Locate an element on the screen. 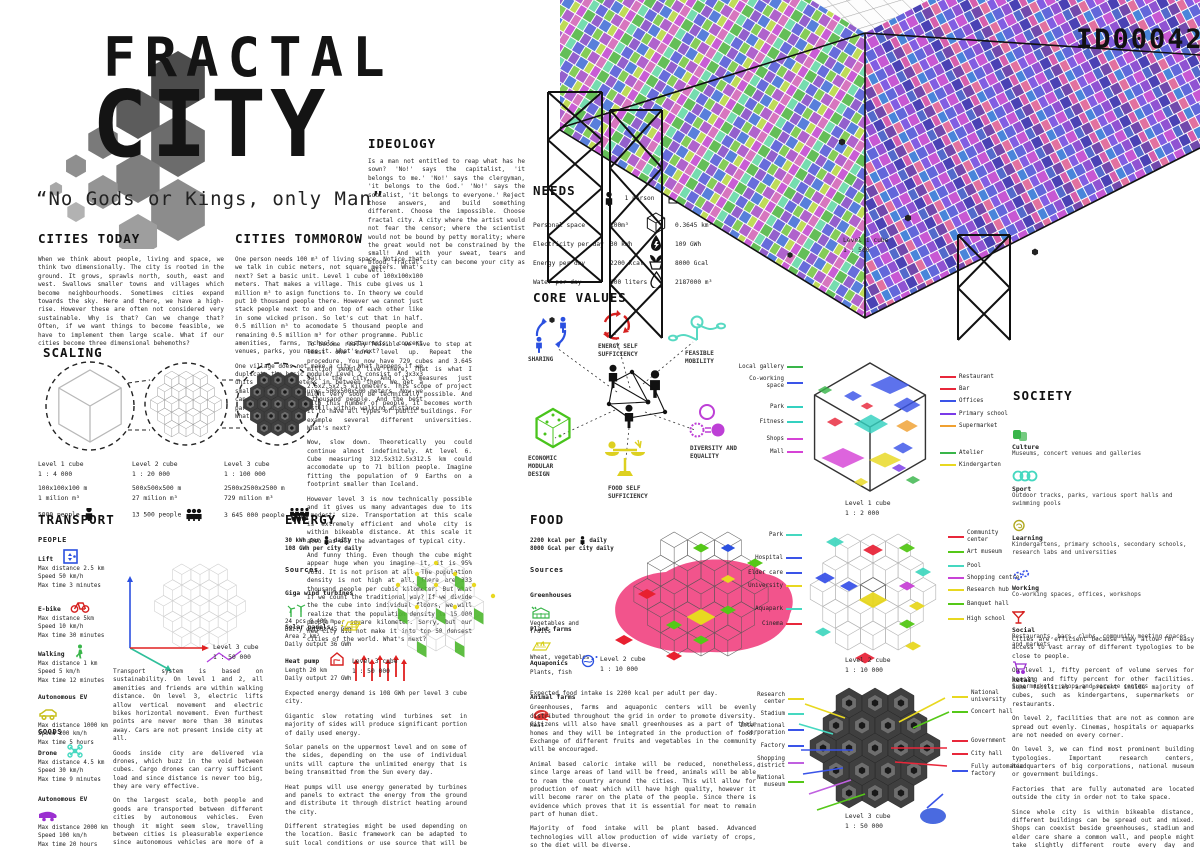 This screenshot has width=1200, height=848. diagram-label: International corporation is located at coordinates (772, 730).